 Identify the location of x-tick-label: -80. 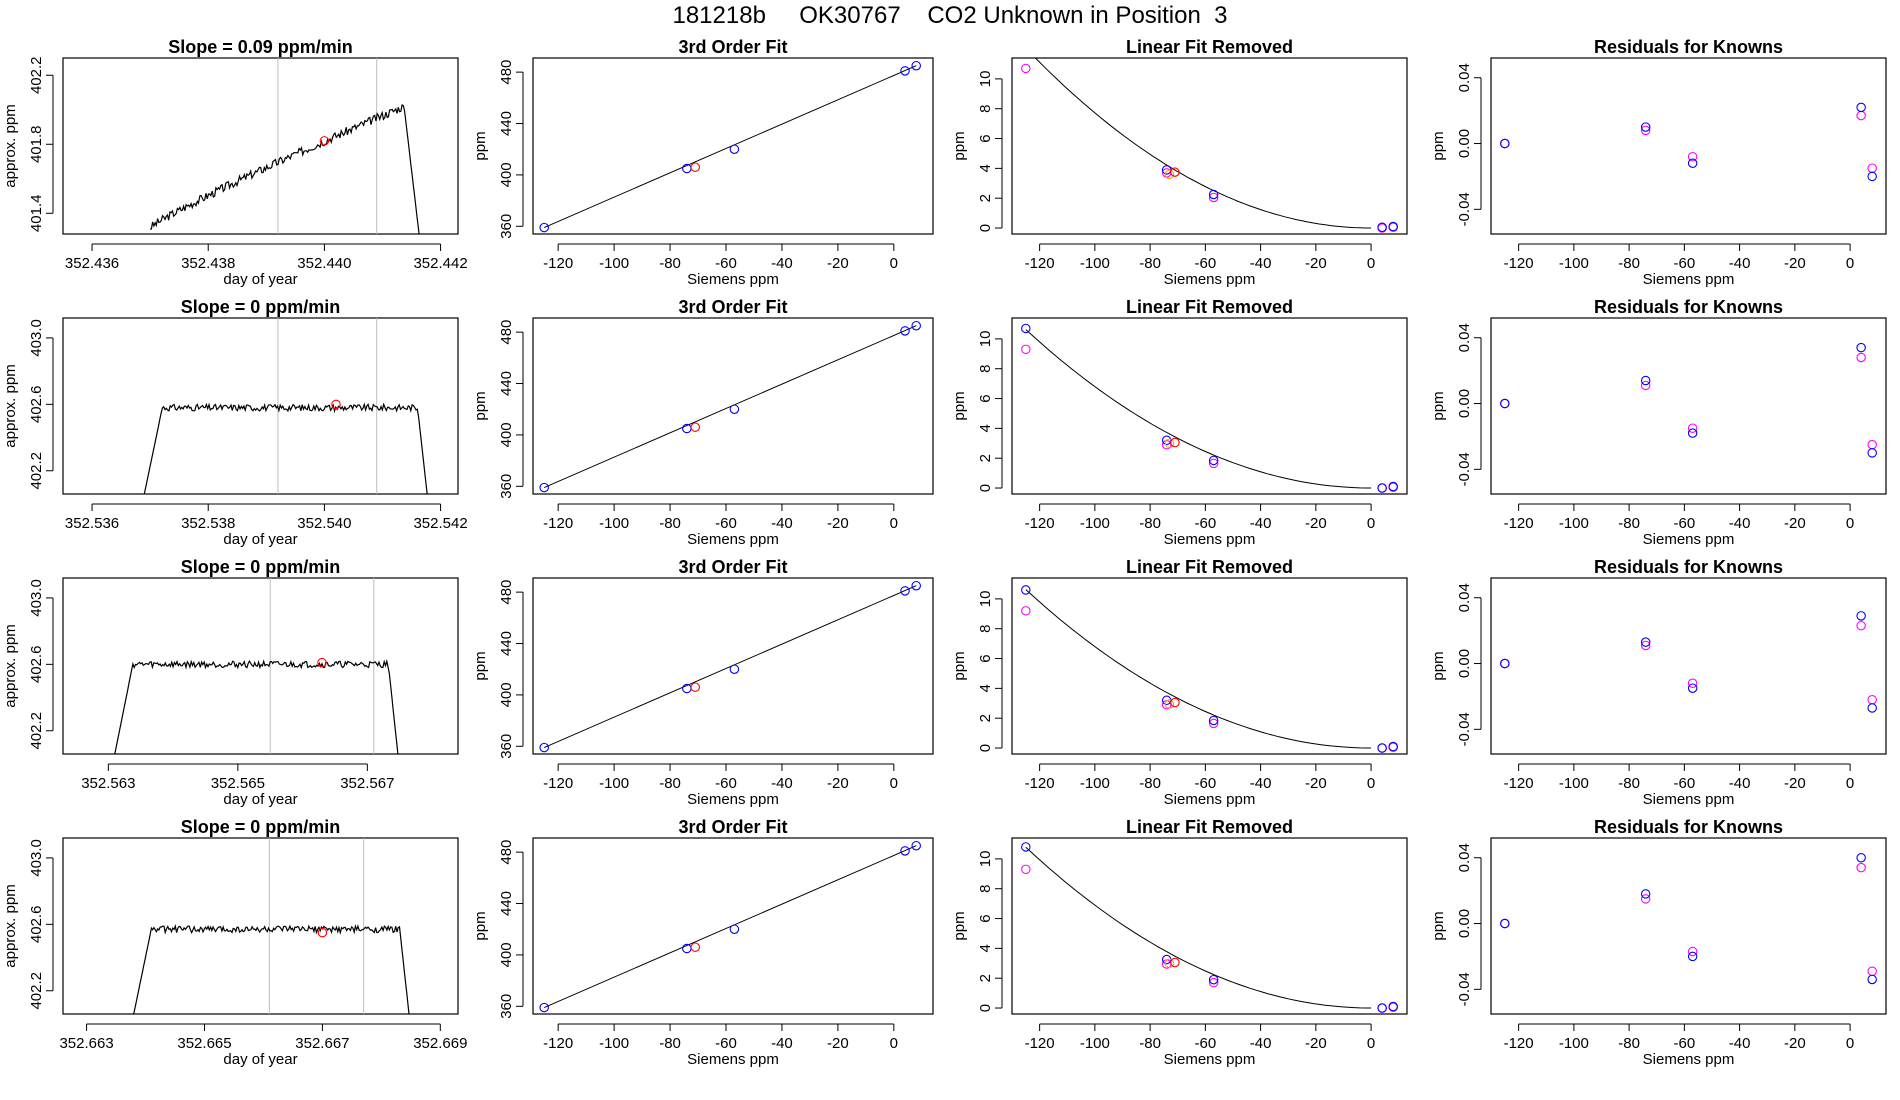
(1629, 783).